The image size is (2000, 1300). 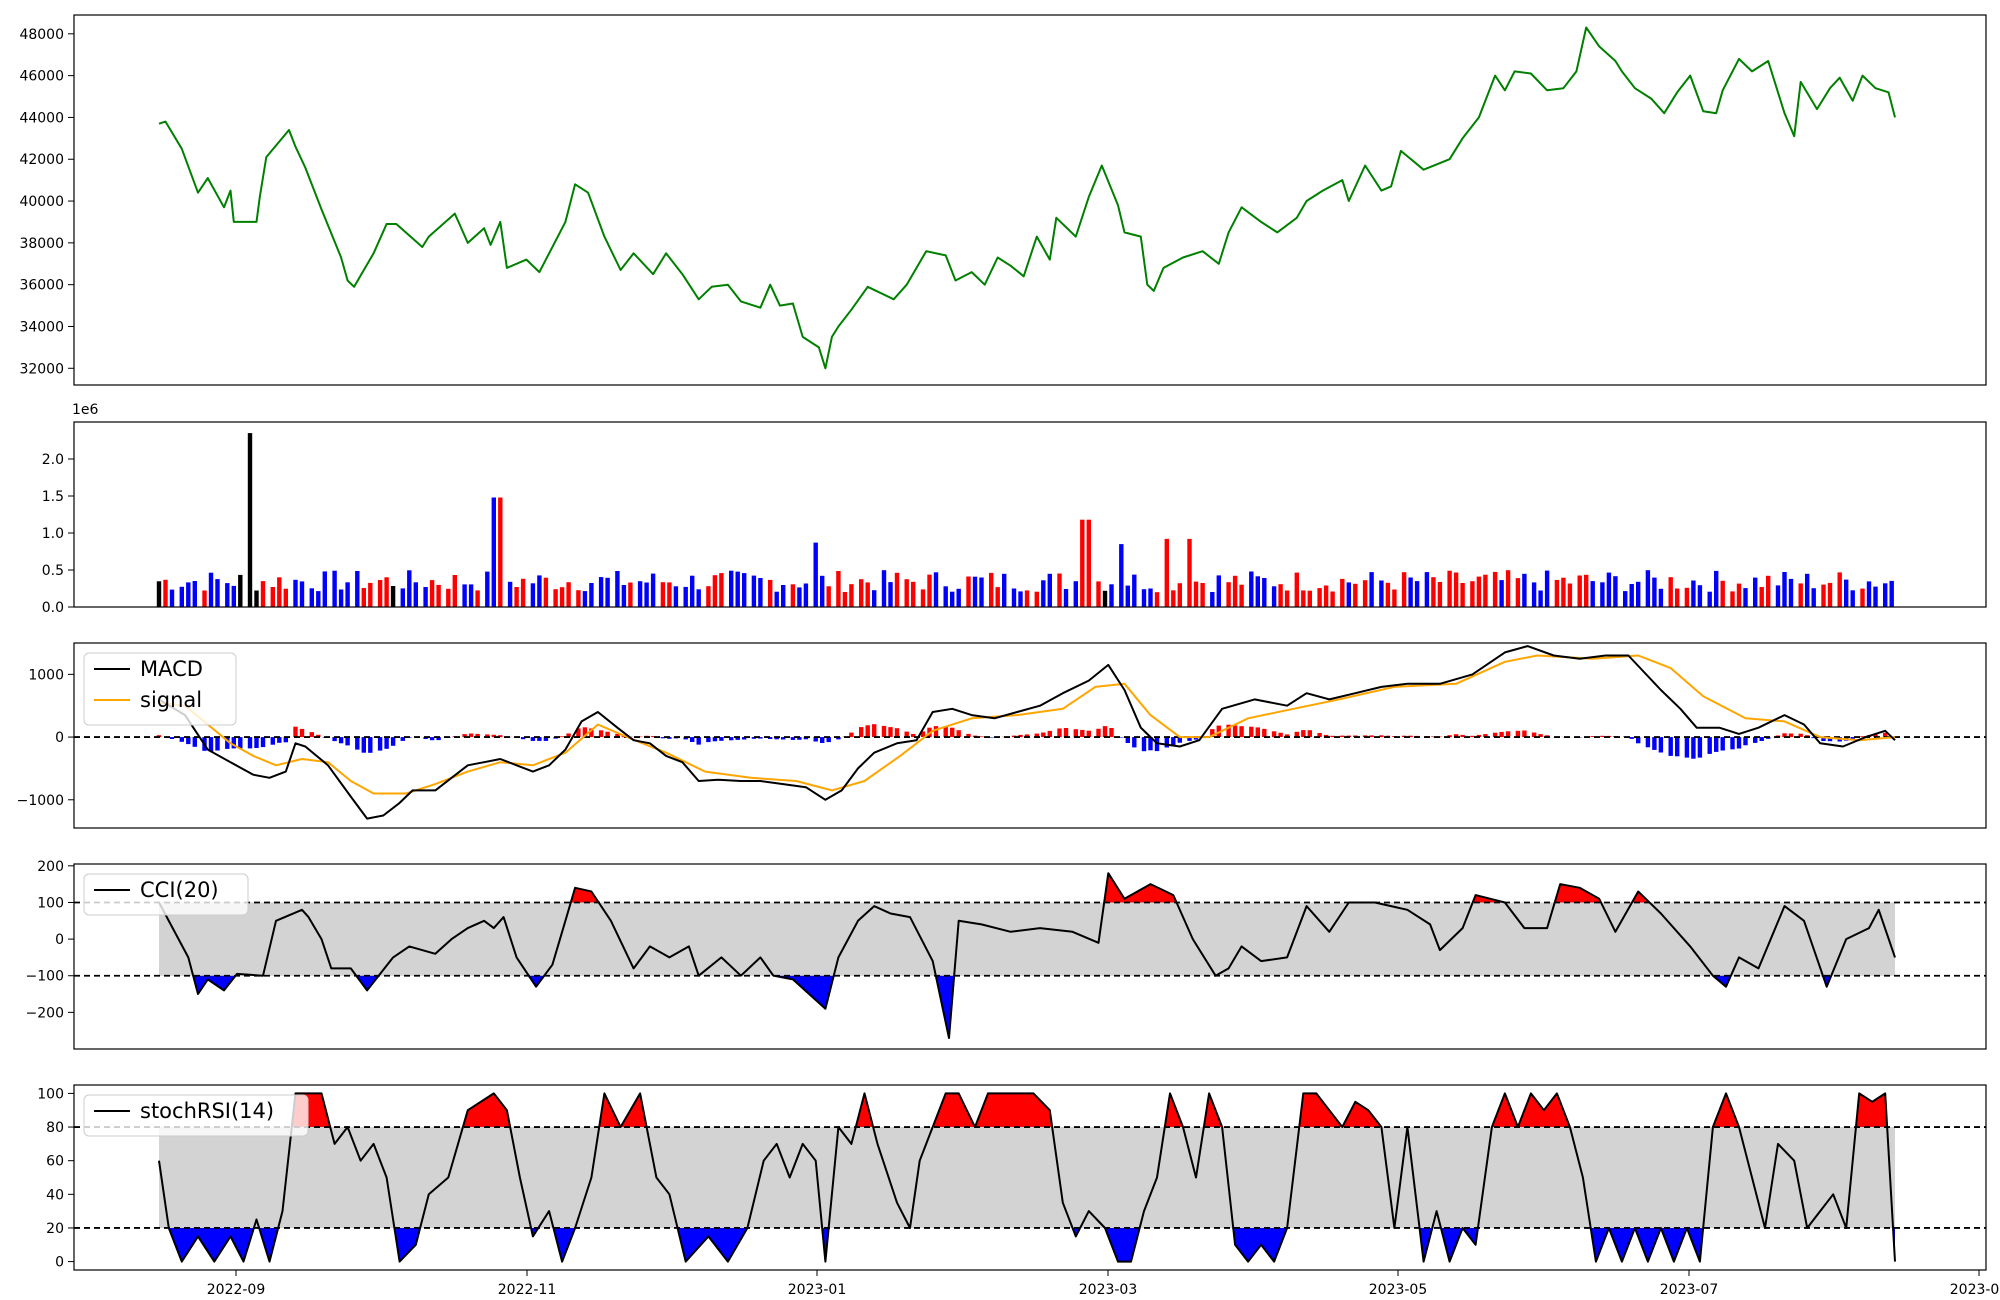 I want to click on macd-line, so click(x=1027, y=732).